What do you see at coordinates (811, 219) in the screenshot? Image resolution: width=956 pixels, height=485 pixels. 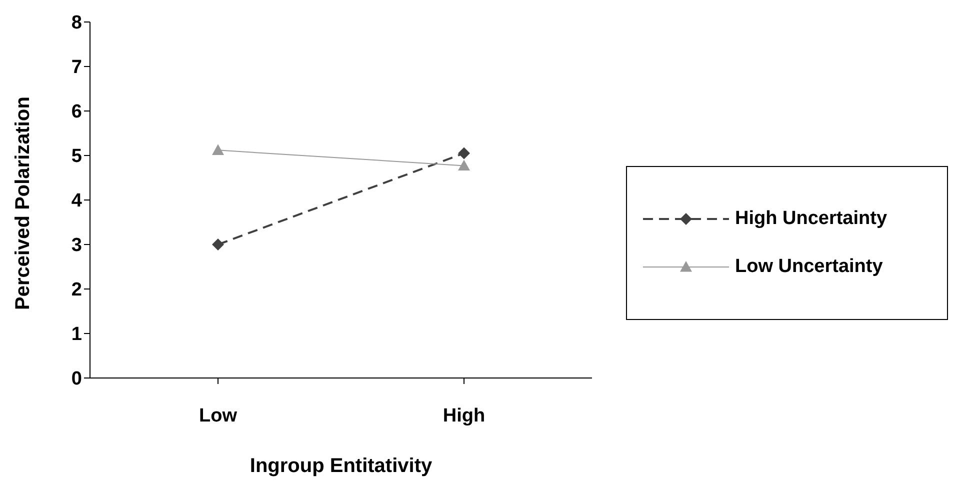 I see `legend-label: High Uncertainty` at bounding box center [811, 219].